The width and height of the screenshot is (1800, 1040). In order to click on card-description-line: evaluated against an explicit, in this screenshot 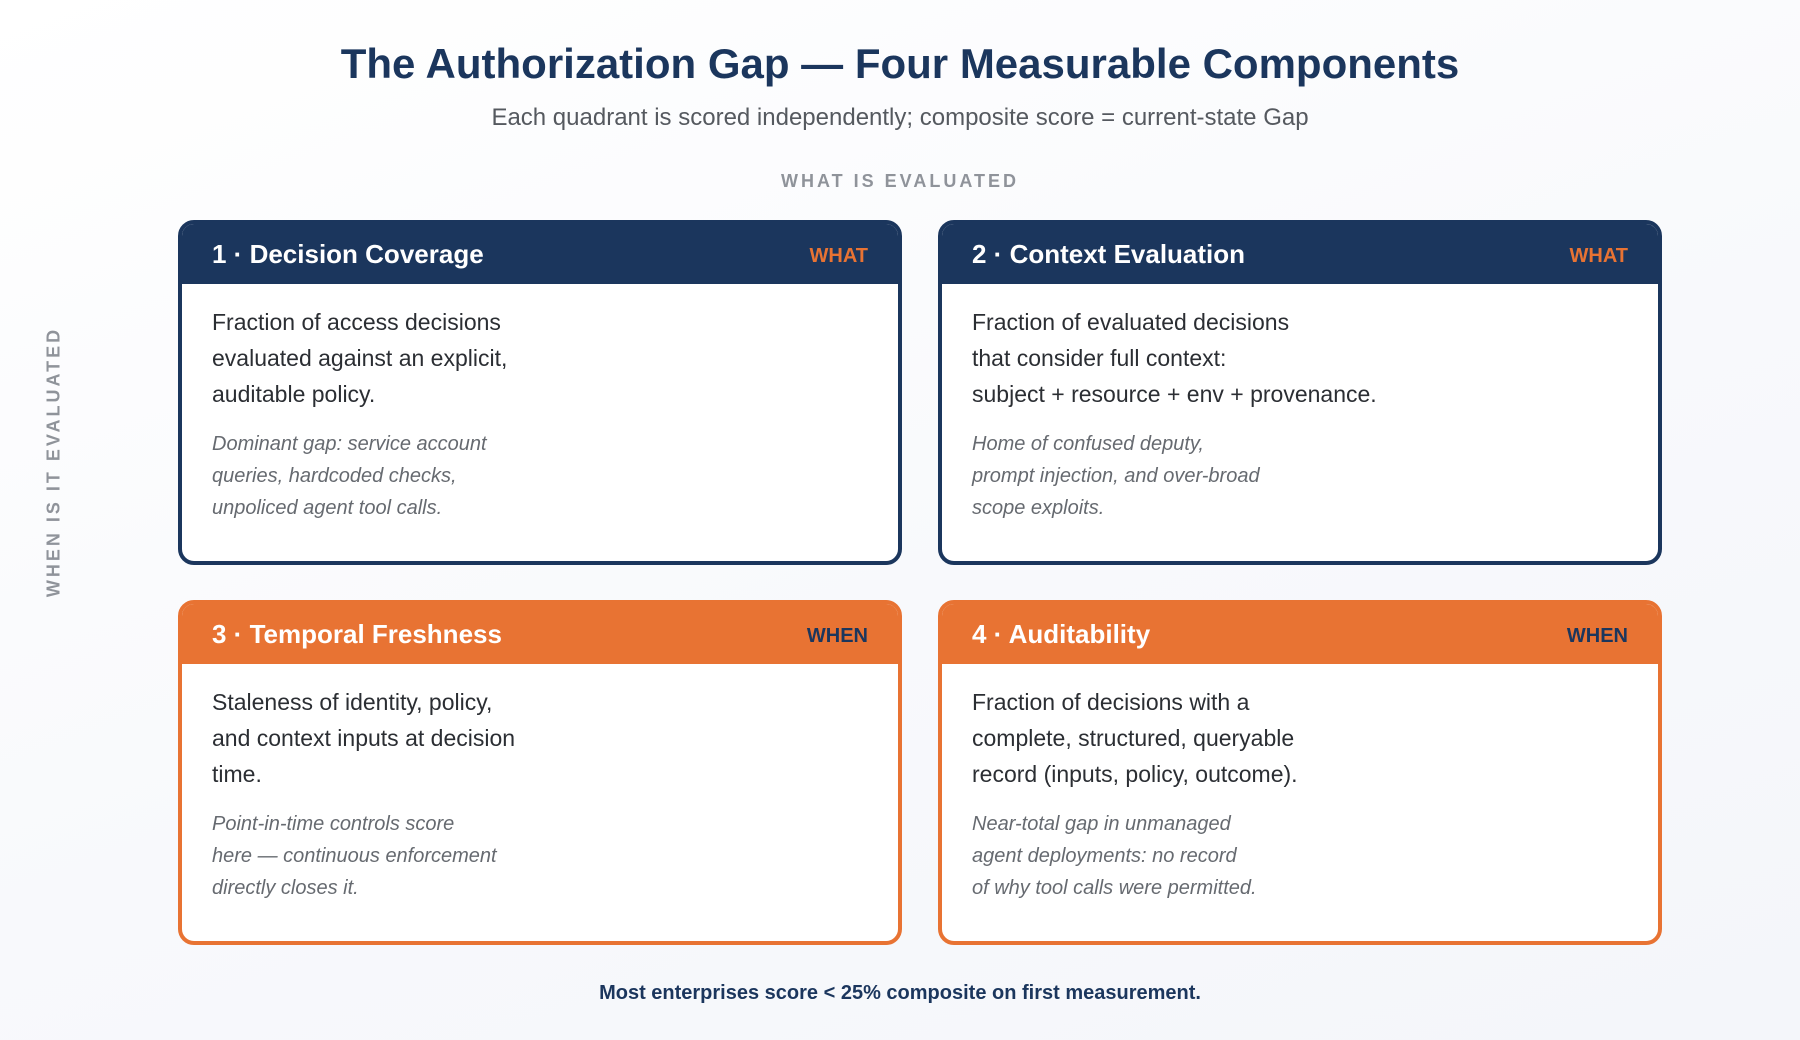, I will do `click(360, 358)`.